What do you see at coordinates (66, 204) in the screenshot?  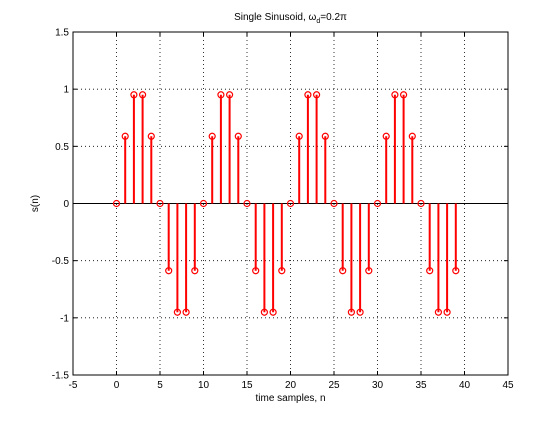 I see `y-tick-label: 0` at bounding box center [66, 204].